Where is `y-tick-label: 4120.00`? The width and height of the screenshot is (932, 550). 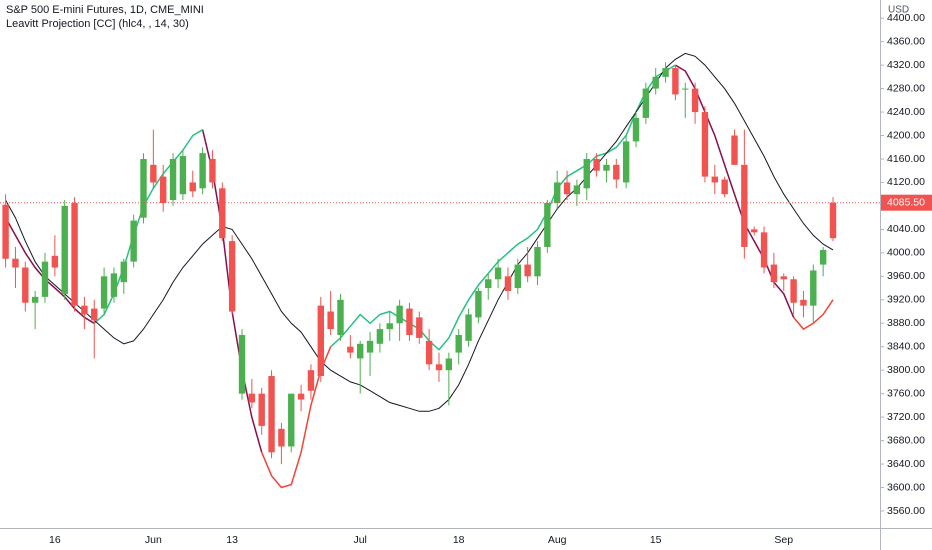 y-tick-label: 4120.00 is located at coordinates (906, 182).